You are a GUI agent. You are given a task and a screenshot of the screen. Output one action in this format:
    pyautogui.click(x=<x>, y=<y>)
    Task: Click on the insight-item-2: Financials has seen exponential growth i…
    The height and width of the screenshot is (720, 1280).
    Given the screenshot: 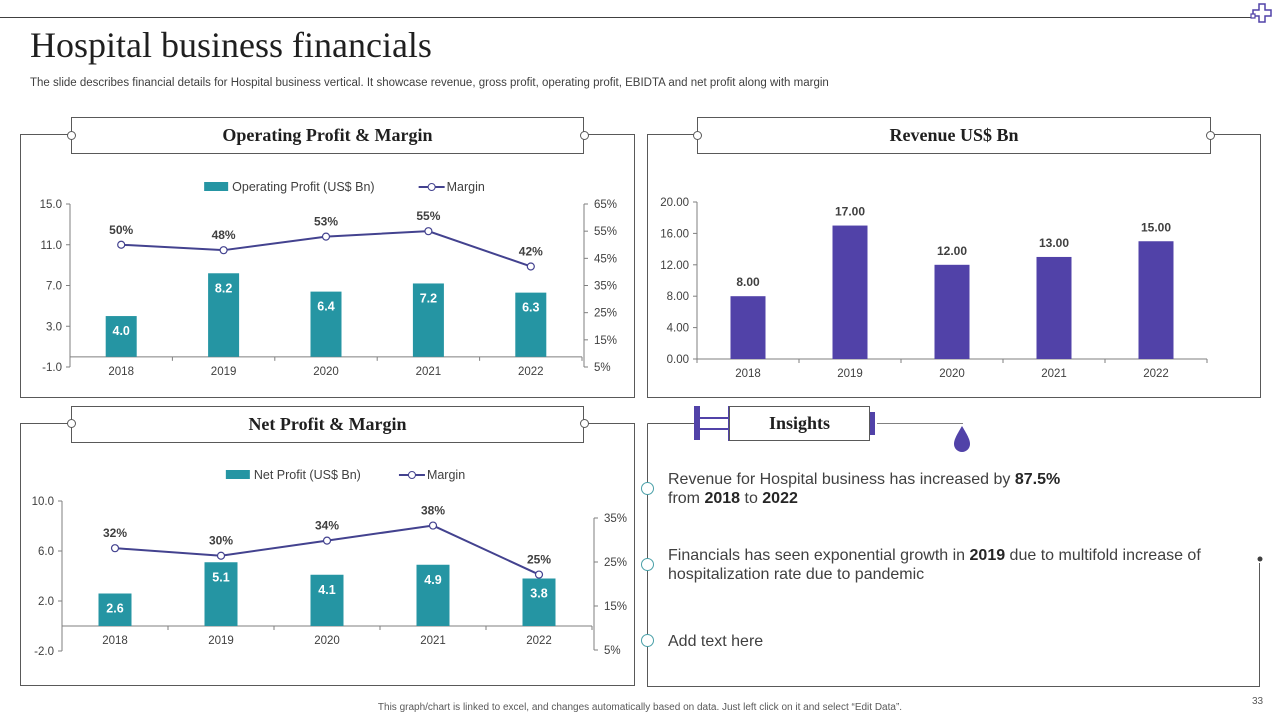 What is the action you would take?
    pyautogui.click(x=934, y=565)
    